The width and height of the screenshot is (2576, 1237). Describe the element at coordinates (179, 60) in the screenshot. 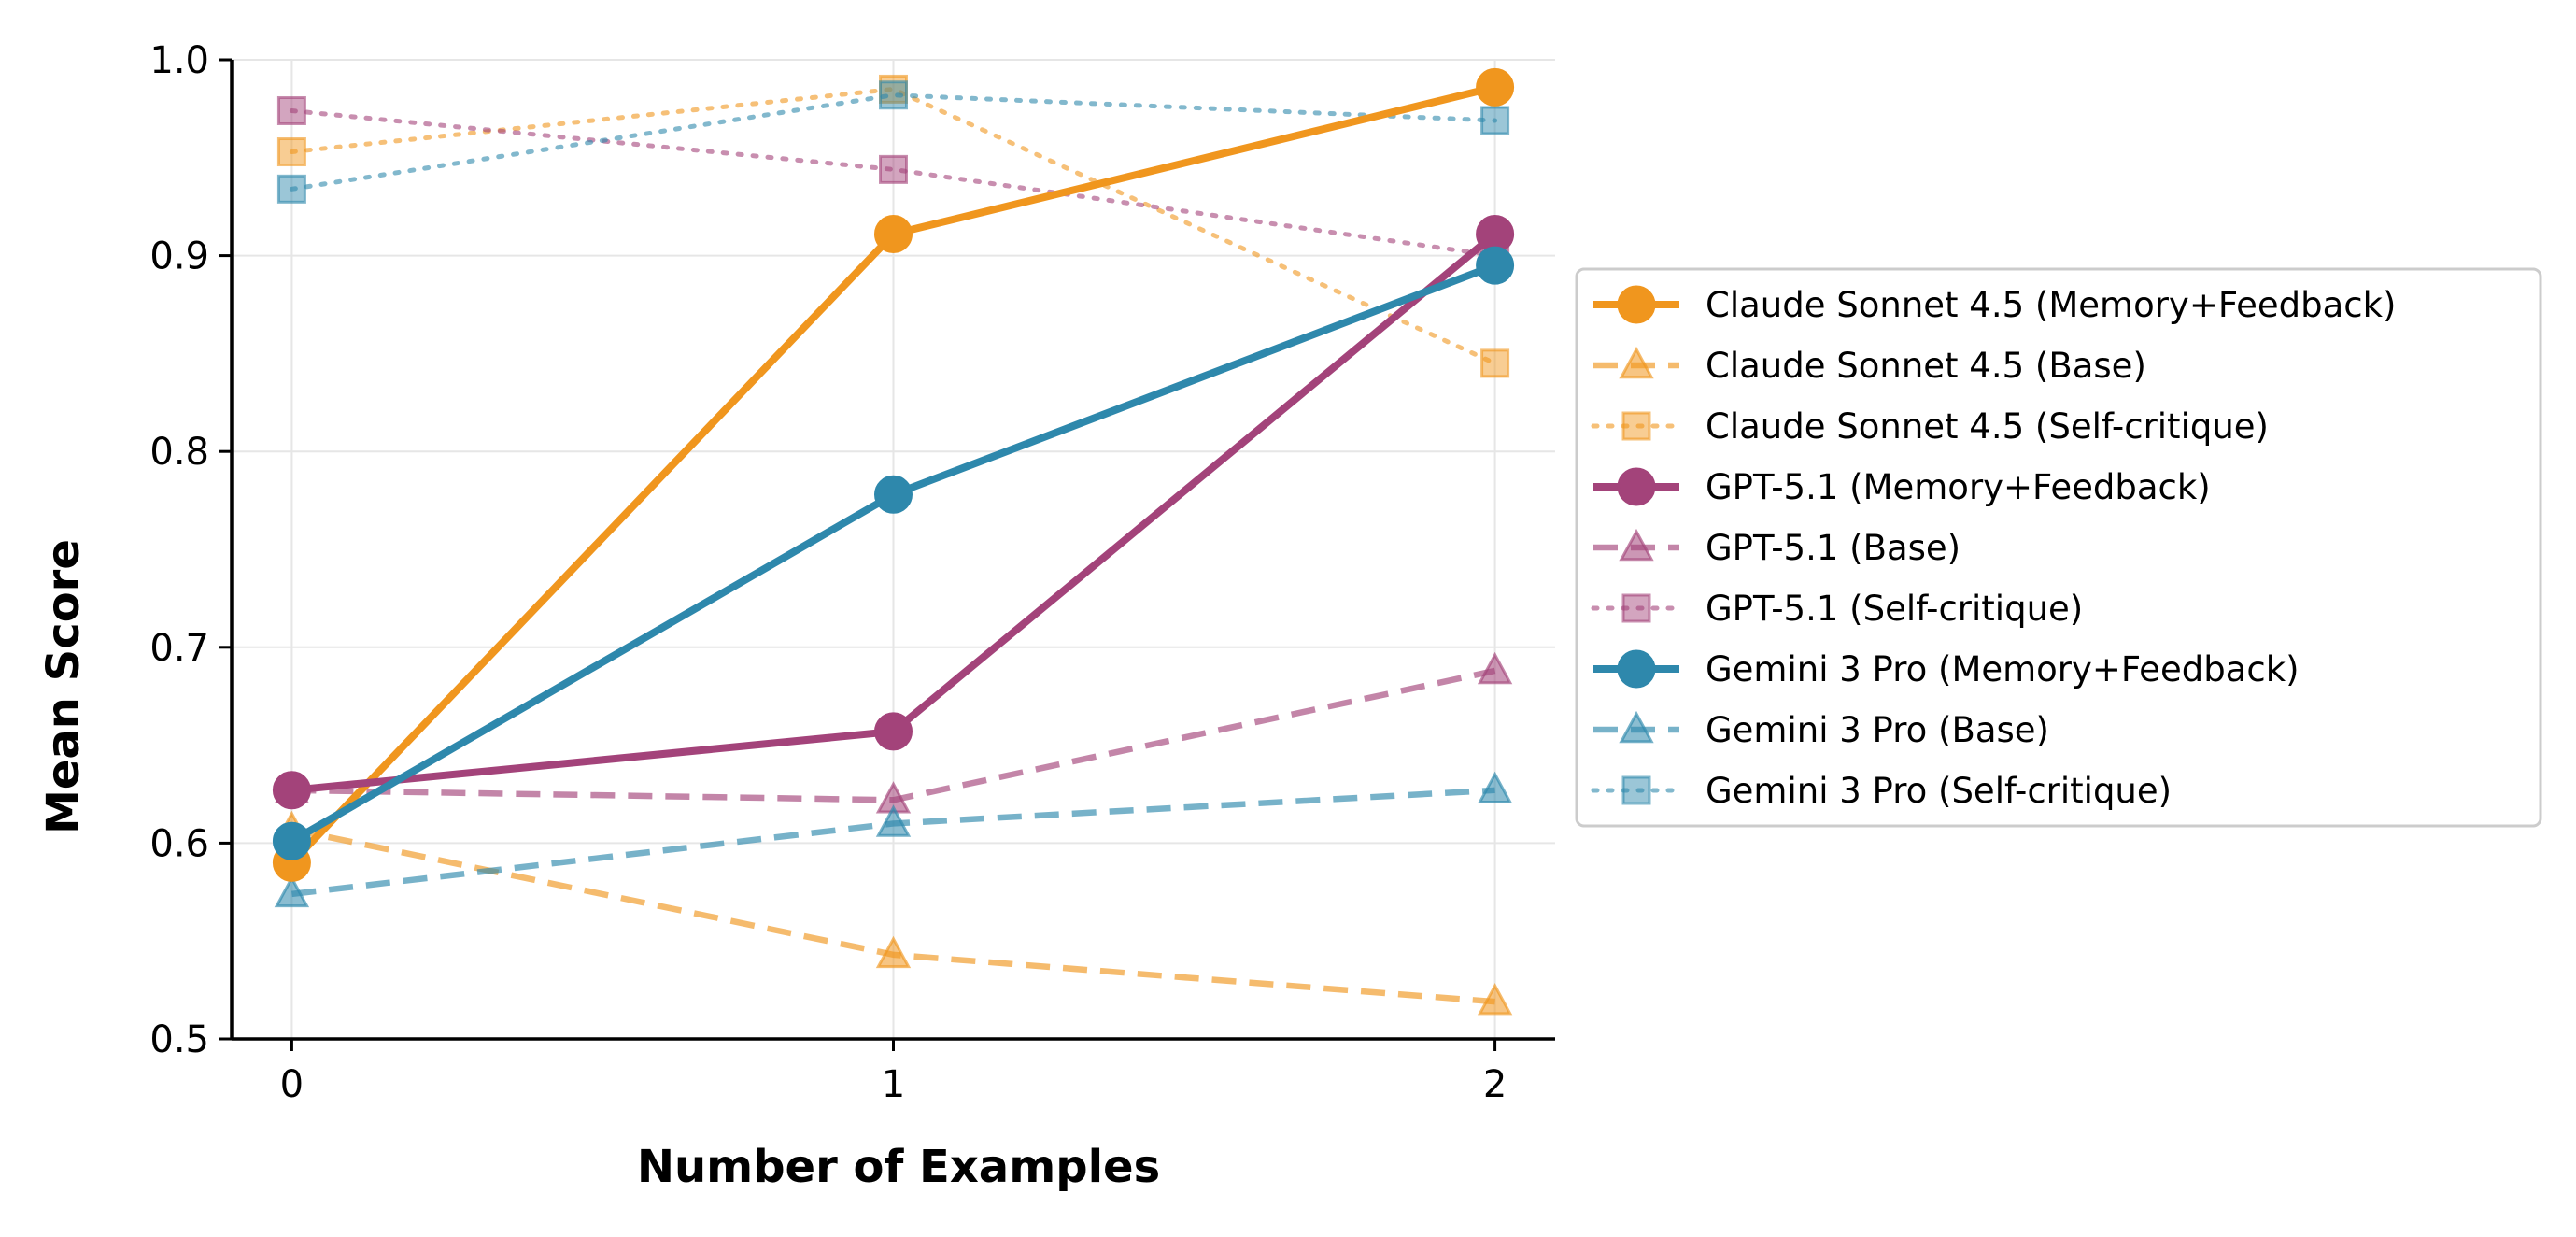

I see `y-tick-label: 1.0` at that location.